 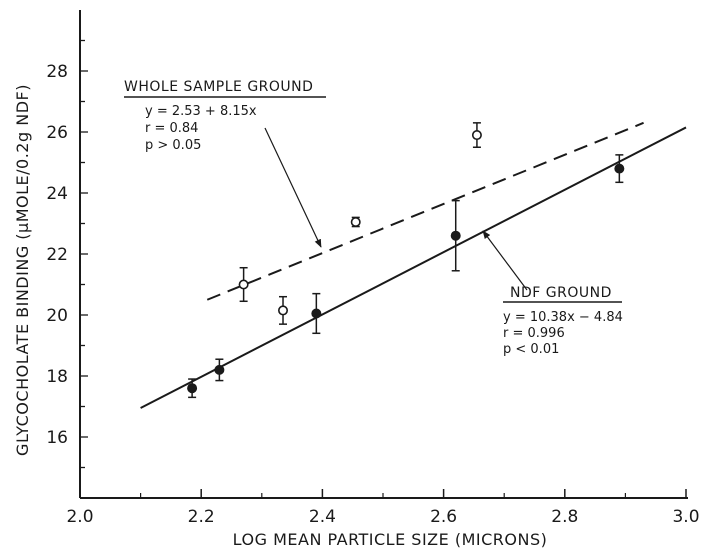 What do you see at coordinates (293, 187) in the screenshot?
I see `whole-sample-pointer` at bounding box center [293, 187].